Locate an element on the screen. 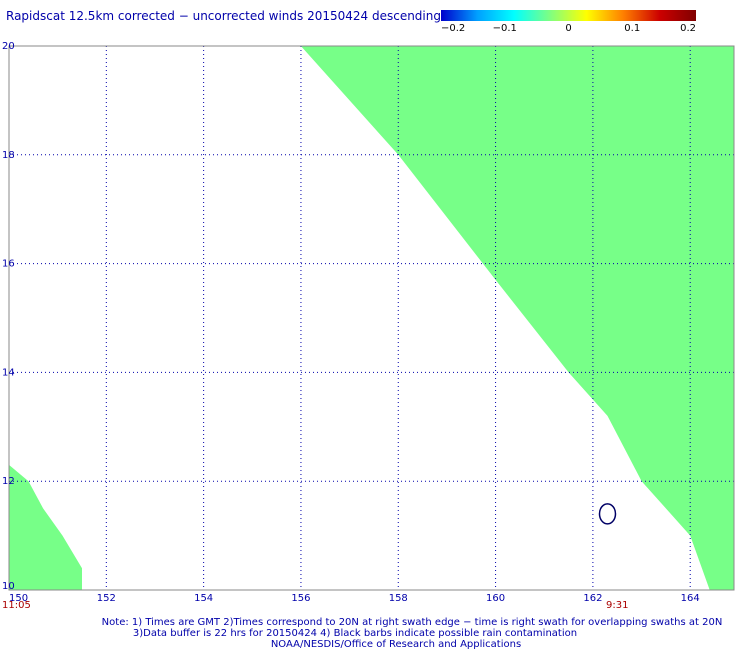 This screenshot has width=740, height=650. colorbar-gradient is located at coordinates (568, 15).